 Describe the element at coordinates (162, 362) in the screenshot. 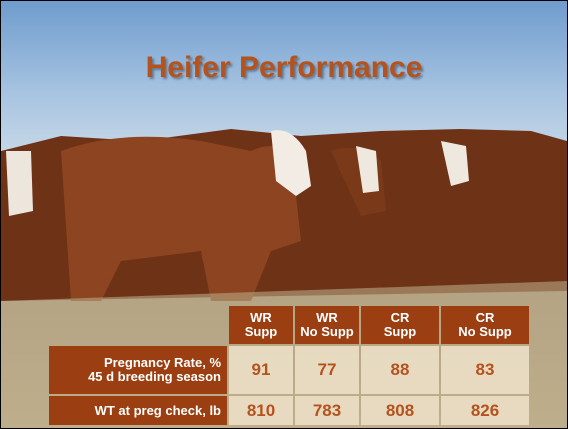

I see `label-line: Pregnancy Rate, %` at that location.